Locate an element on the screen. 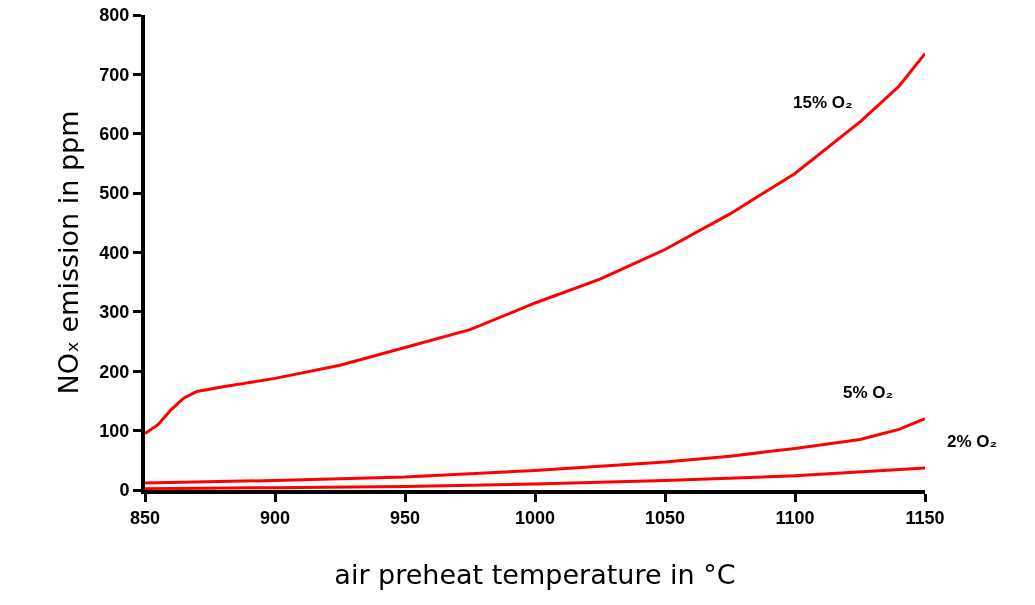 The image size is (1035, 605). y-tick-label: 200 is located at coordinates (114, 371).